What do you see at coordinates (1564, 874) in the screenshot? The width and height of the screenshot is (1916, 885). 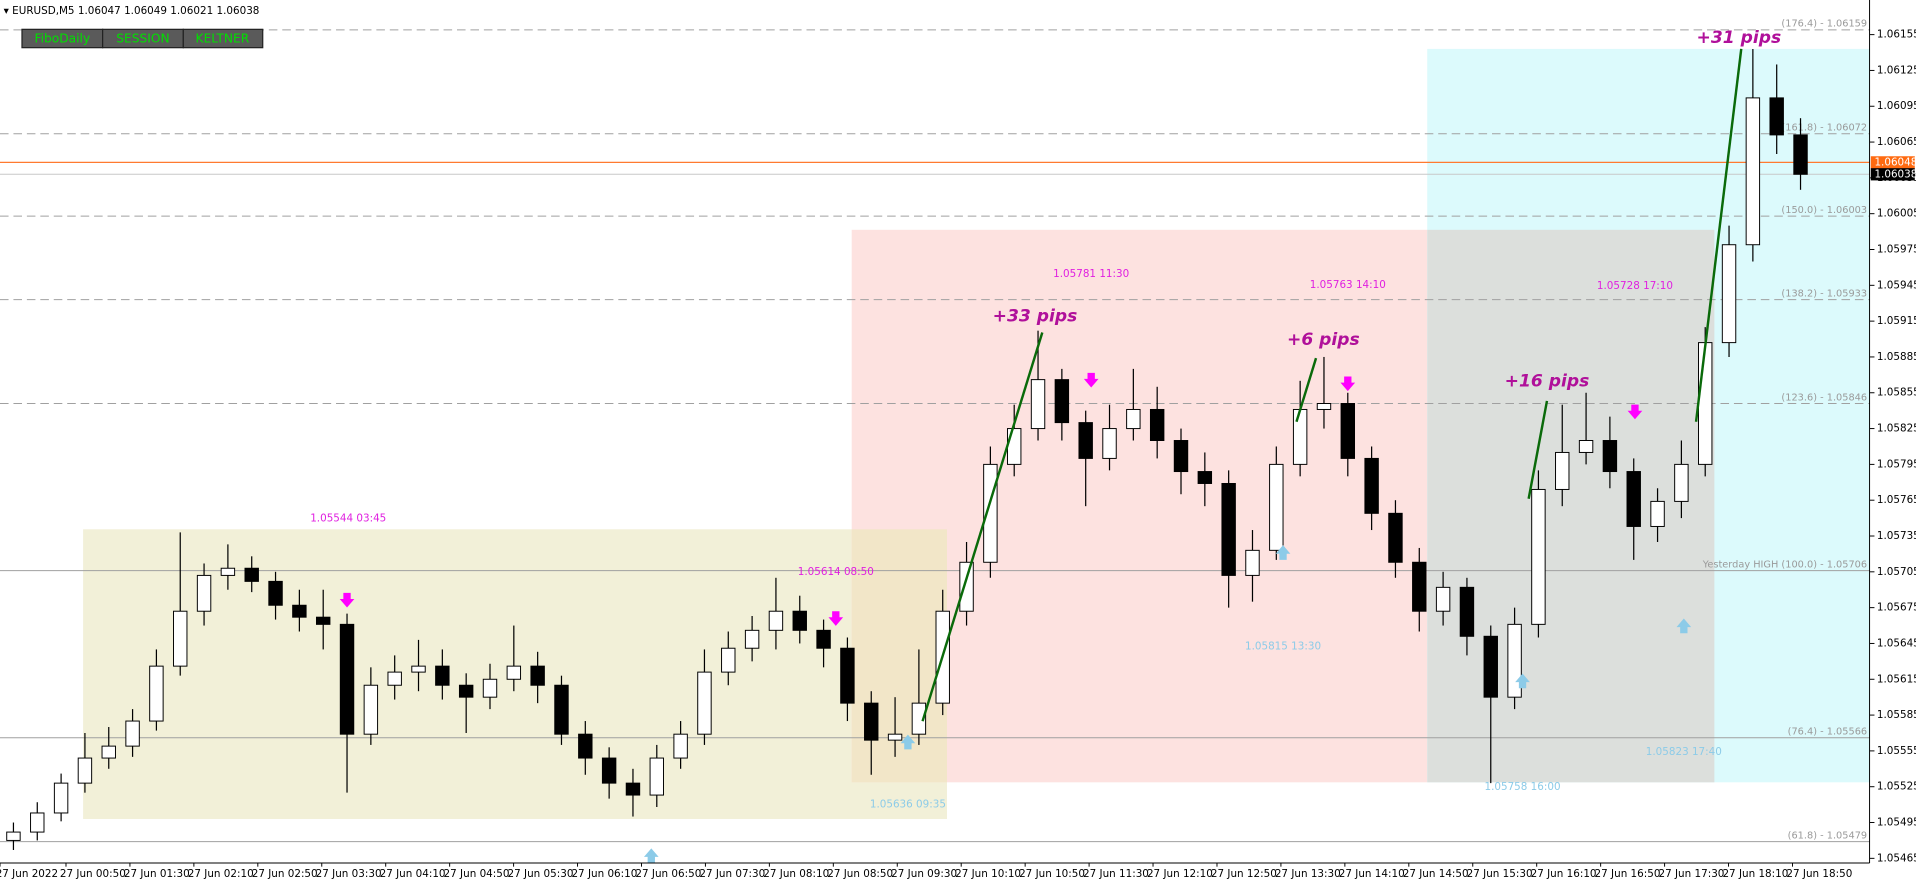 I see `x-tick-label: 27 Jun 16:10` at bounding box center [1564, 874].